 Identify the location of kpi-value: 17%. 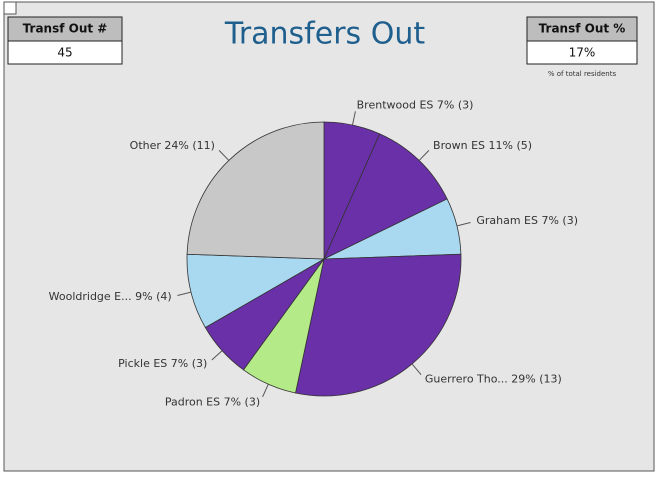
(582, 53).